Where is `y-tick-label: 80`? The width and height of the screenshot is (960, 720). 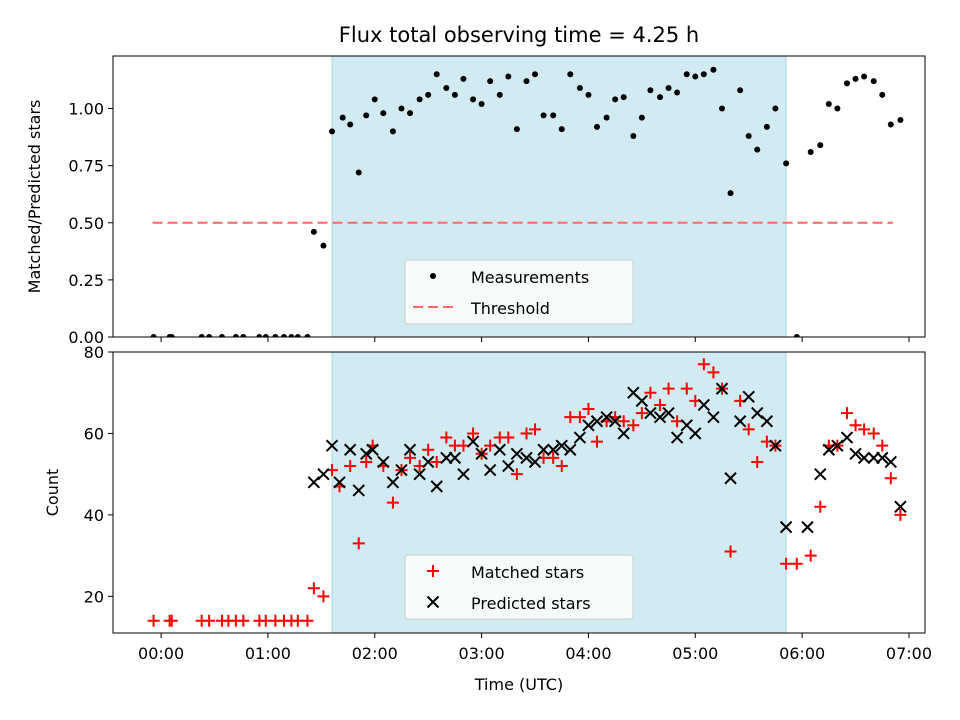 y-tick-label: 80 is located at coordinates (94, 352).